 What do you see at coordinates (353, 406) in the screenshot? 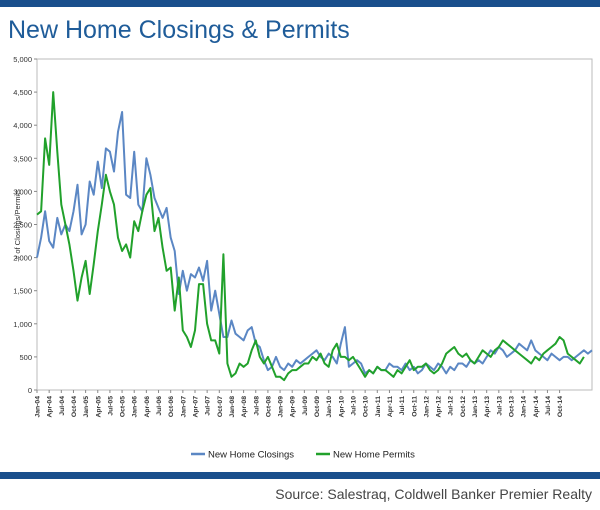
I see `x-tick-label: Jul-10` at bounding box center [353, 406].